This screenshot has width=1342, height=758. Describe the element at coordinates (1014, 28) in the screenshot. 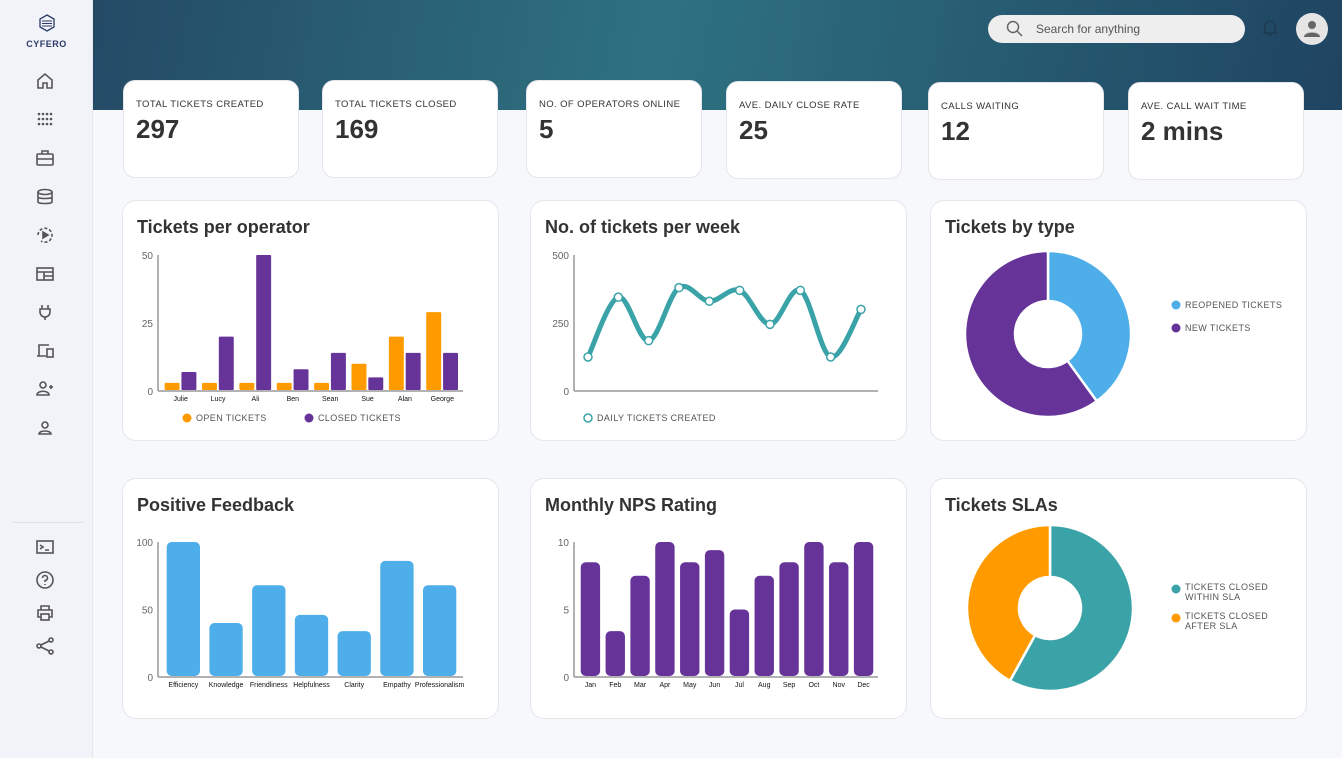

I see `search-icon` at that location.